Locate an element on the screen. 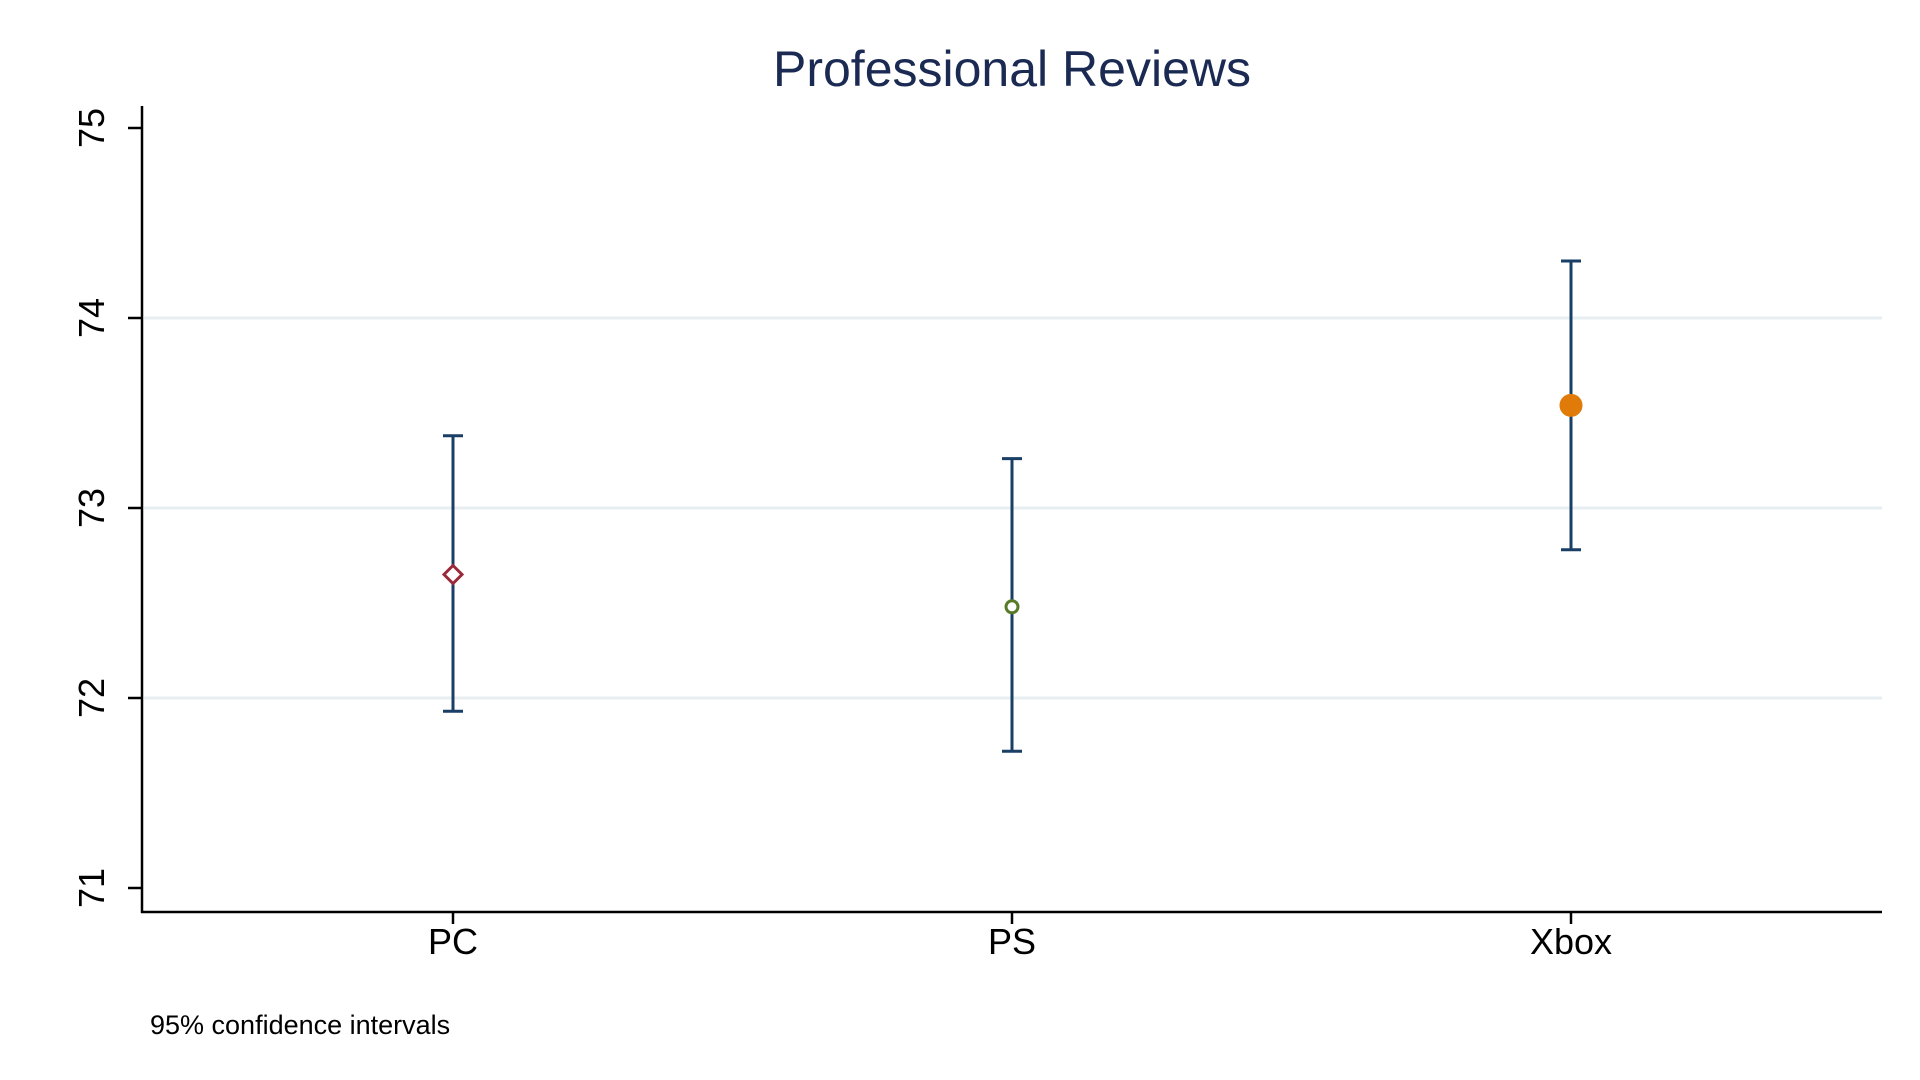  y-tick-label-71: 71 is located at coordinates (91, 888).